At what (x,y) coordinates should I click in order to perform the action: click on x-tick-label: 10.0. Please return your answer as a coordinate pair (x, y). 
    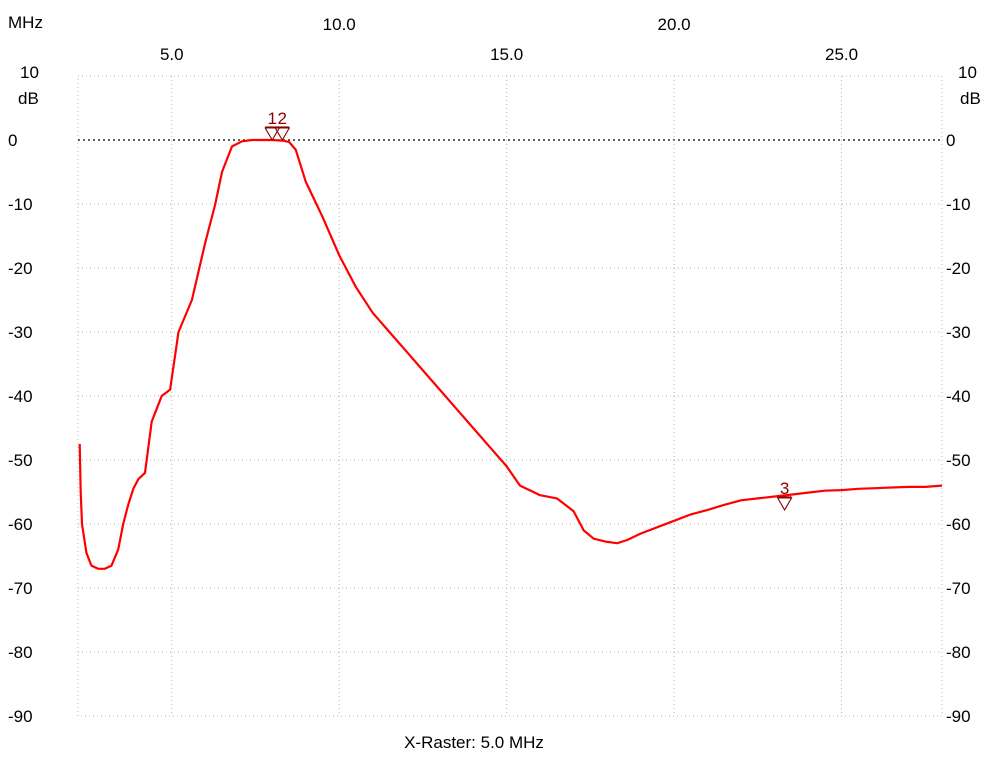
    Looking at the image, I should click on (339, 24).